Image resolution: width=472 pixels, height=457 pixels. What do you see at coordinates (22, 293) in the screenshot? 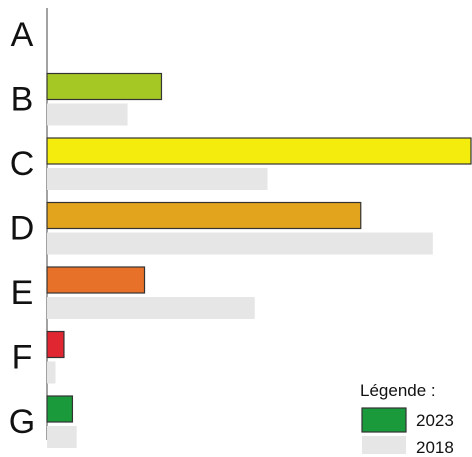
I see `category-label-e: E` at bounding box center [22, 293].